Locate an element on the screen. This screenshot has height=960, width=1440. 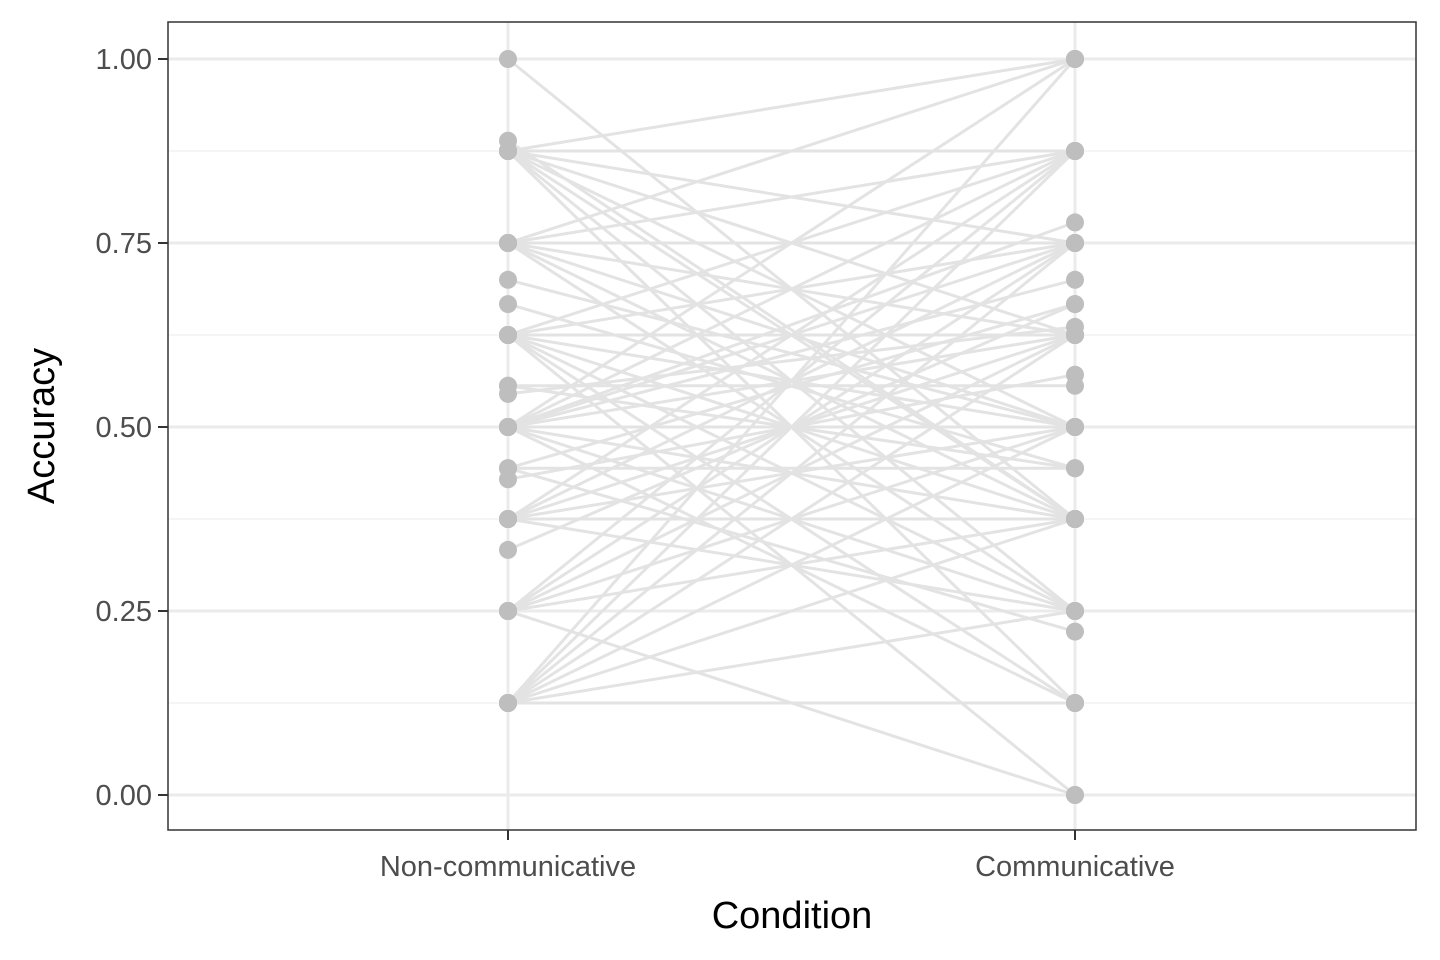
y-tick-label: 1.00 is located at coordinates (124, 60).